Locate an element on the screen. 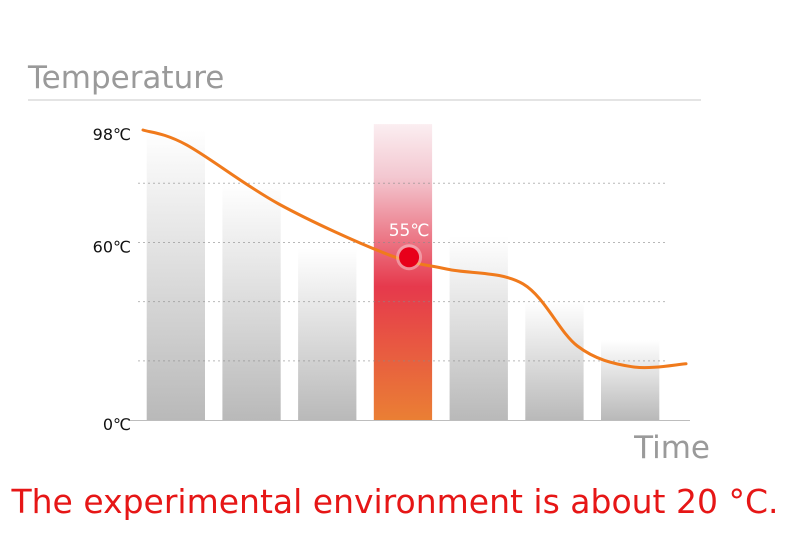 This screenshot has height=542, width=790. x-axis-title: Time is located at coordinates (671, 448).